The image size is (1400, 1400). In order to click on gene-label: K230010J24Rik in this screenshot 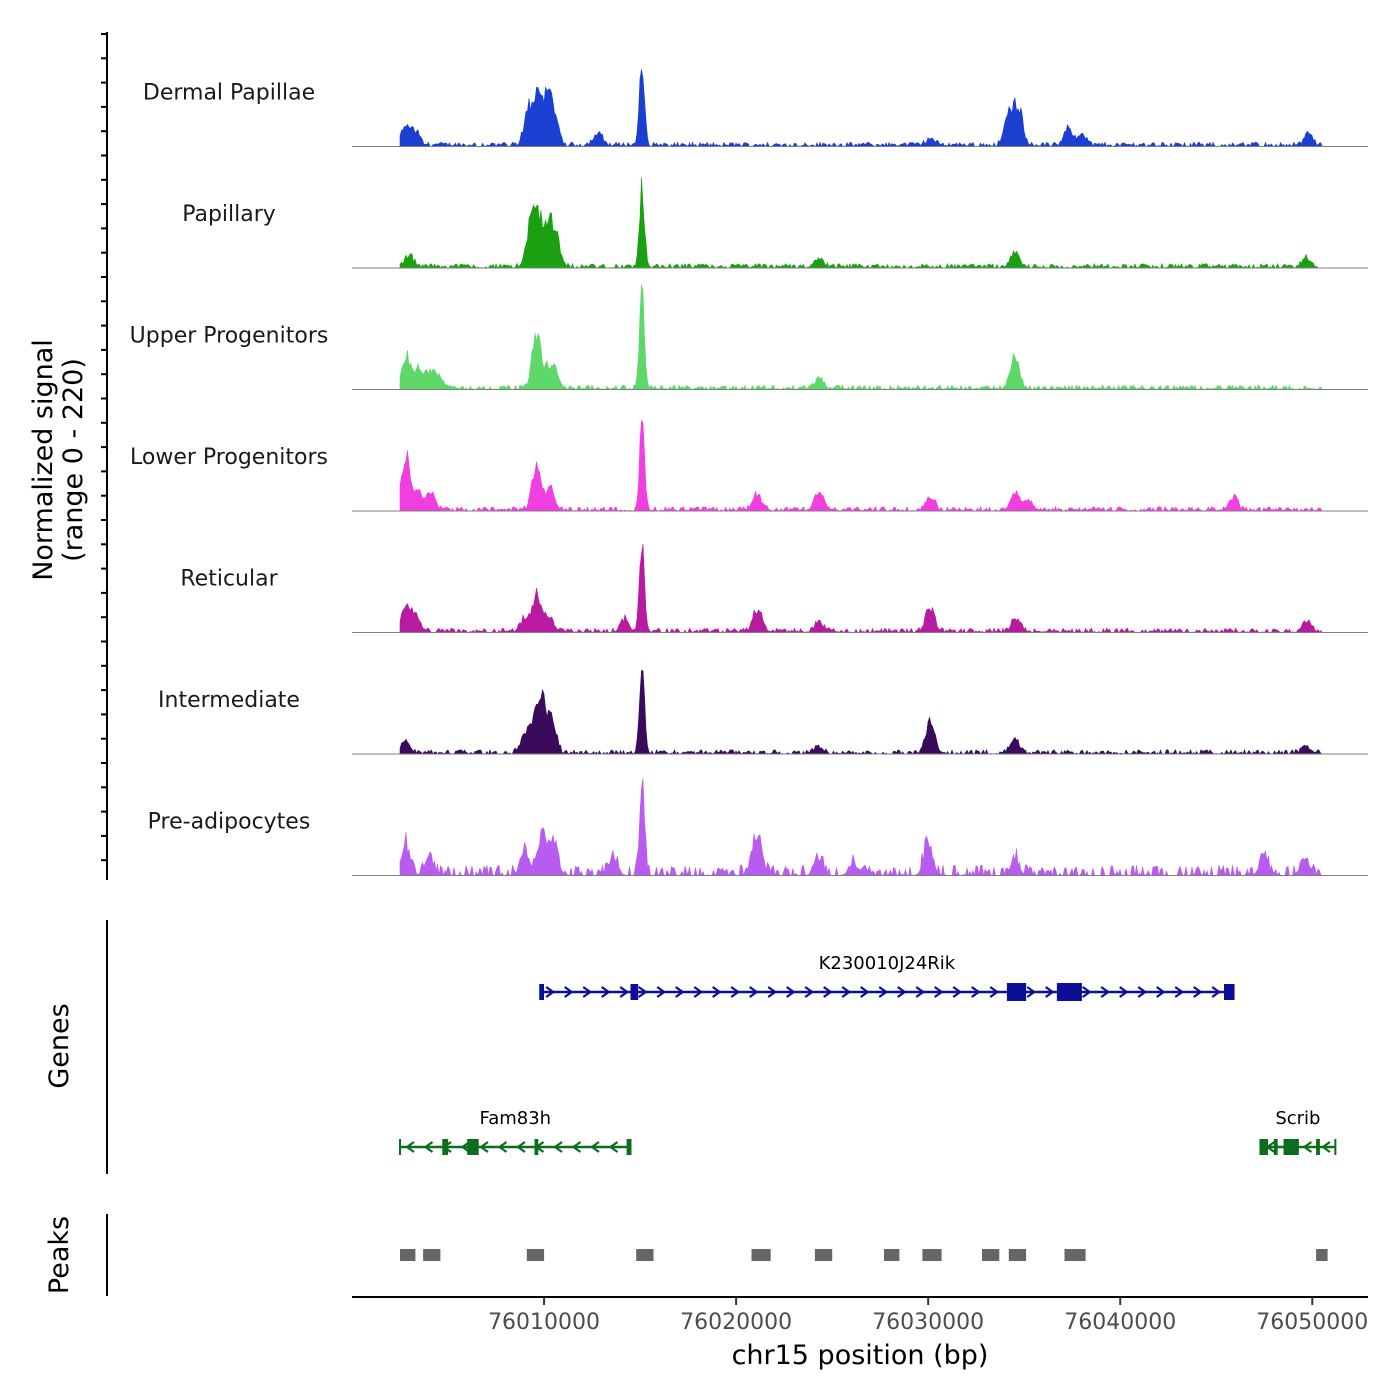, I will do `click(887, 963)`.